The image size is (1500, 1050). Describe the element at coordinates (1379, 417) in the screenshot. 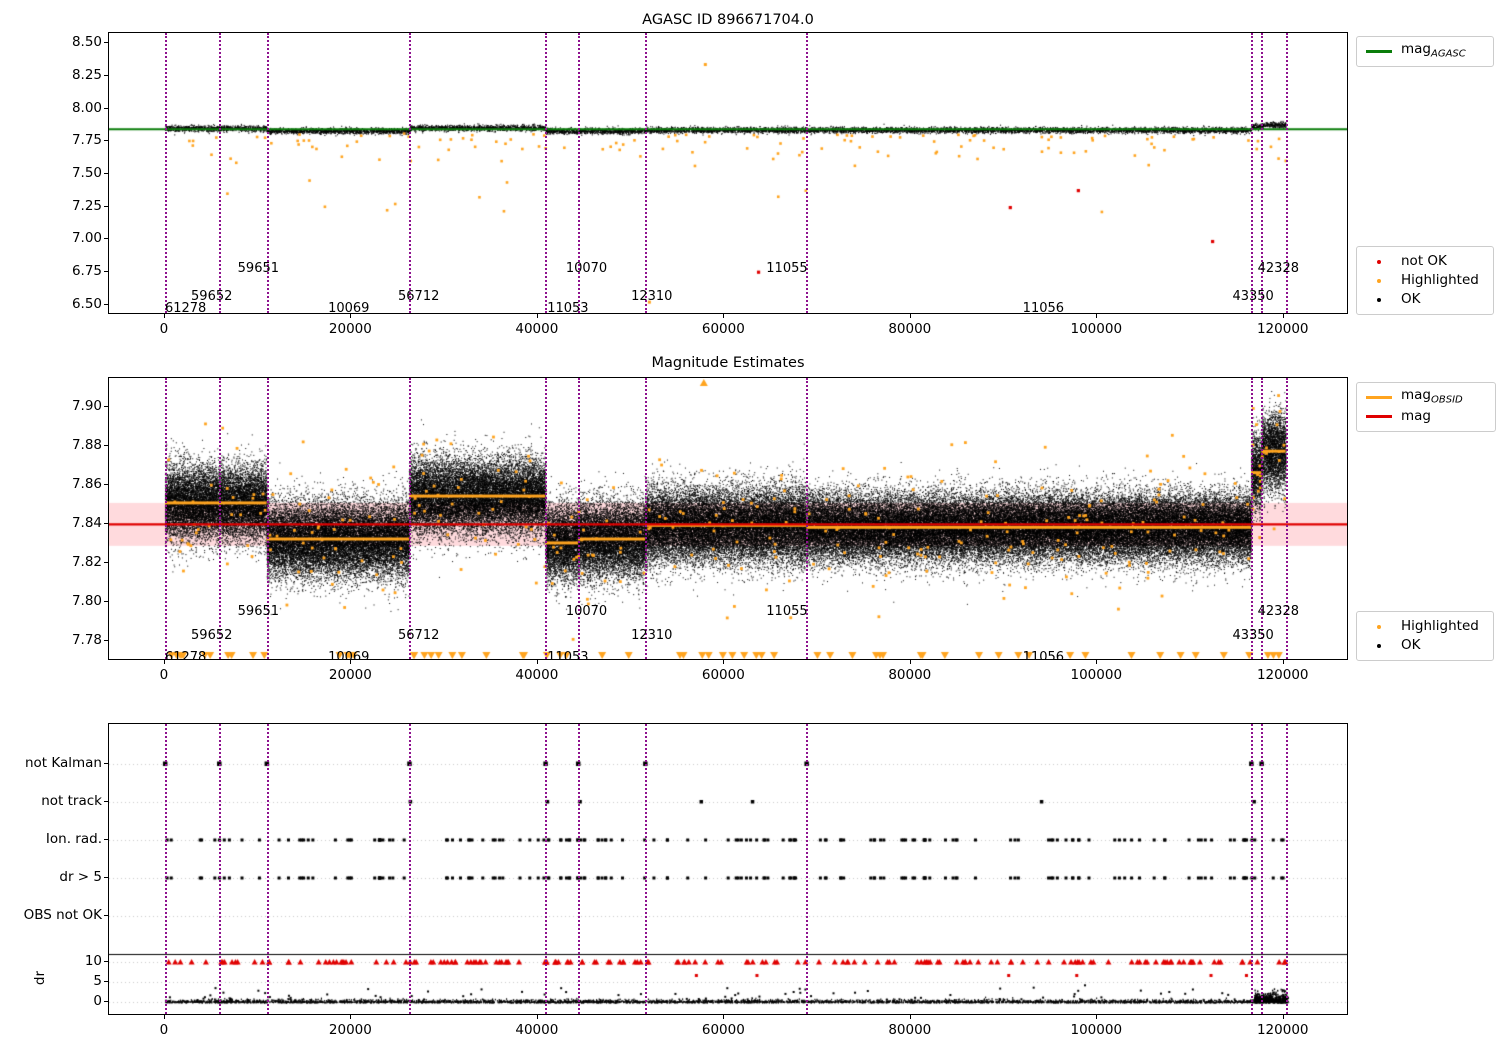

I see `red-line-icon` at that location.